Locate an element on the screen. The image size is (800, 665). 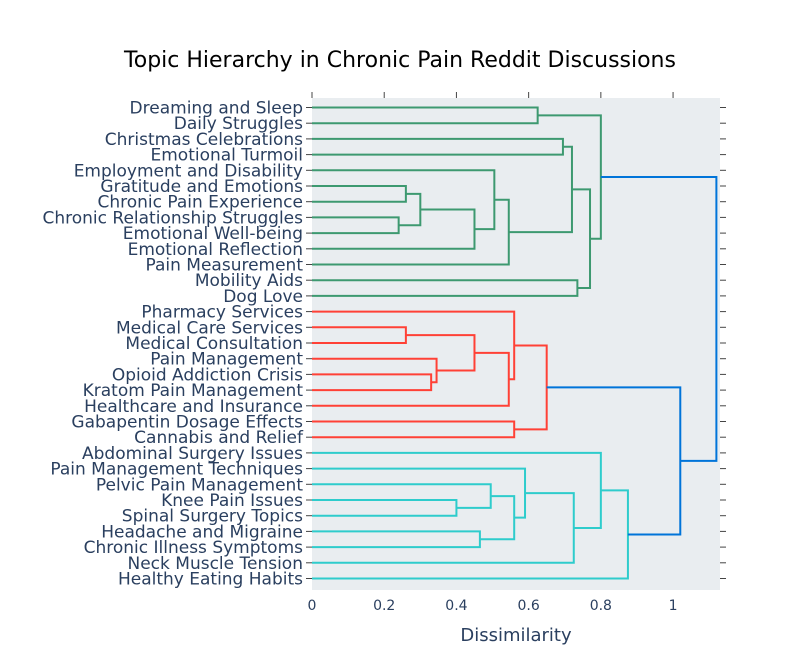
leaf-label: Headache and Migraine is located at coordinates (202, 532).